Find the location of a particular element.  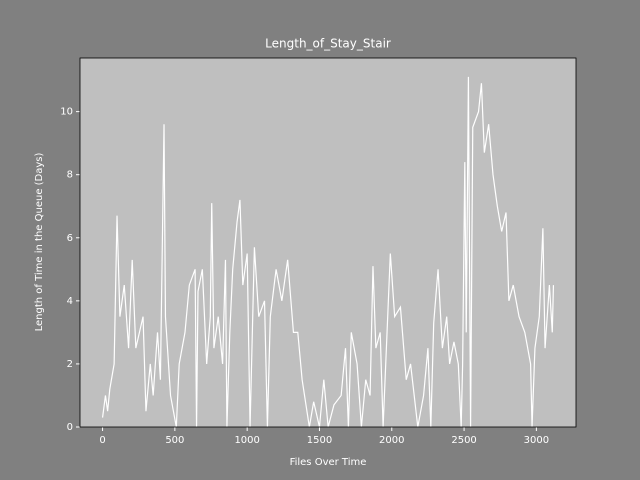

x-axis-label: Files Over Time is located at coordinates (328, 462).